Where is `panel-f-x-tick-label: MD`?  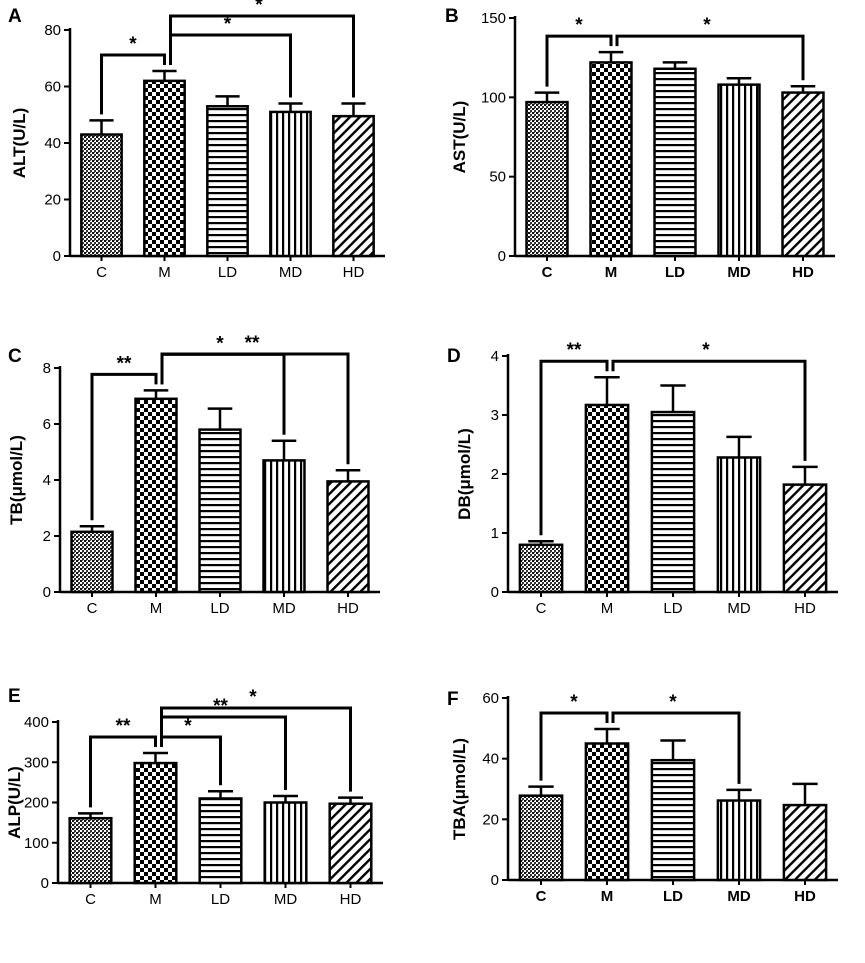
panel-f-x-tick-label: MD is located at coordinates (738, 896).